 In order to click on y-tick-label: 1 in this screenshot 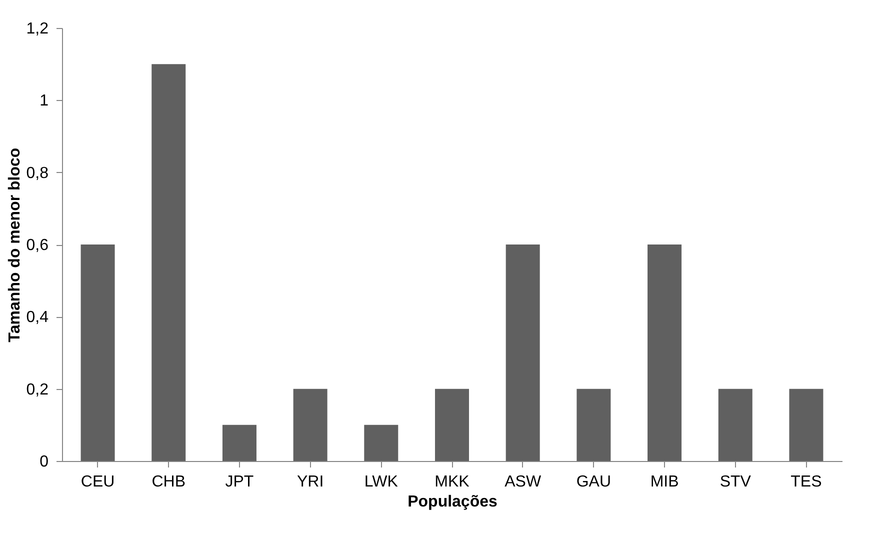, I will do `click(44, 101)`.